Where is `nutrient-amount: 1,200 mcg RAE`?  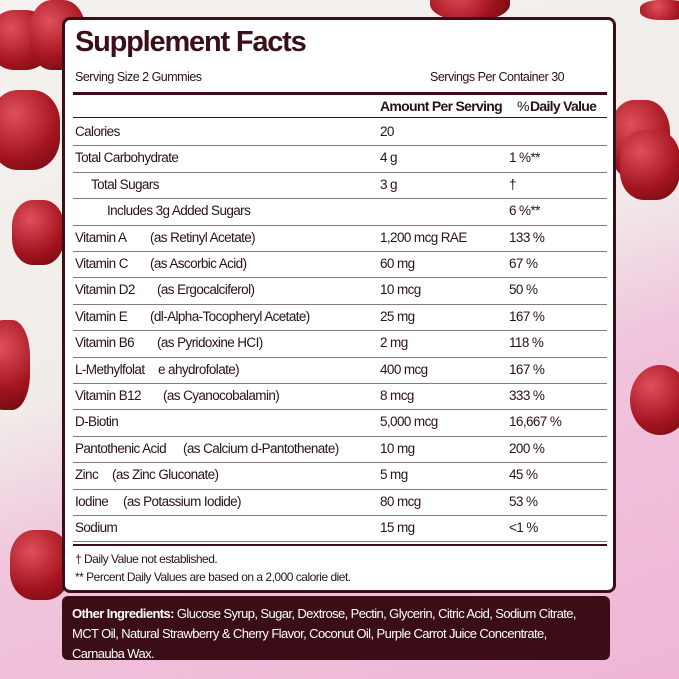
nutrient-amount: 1,200 mcg RAE is located at coordinates (423, 237).